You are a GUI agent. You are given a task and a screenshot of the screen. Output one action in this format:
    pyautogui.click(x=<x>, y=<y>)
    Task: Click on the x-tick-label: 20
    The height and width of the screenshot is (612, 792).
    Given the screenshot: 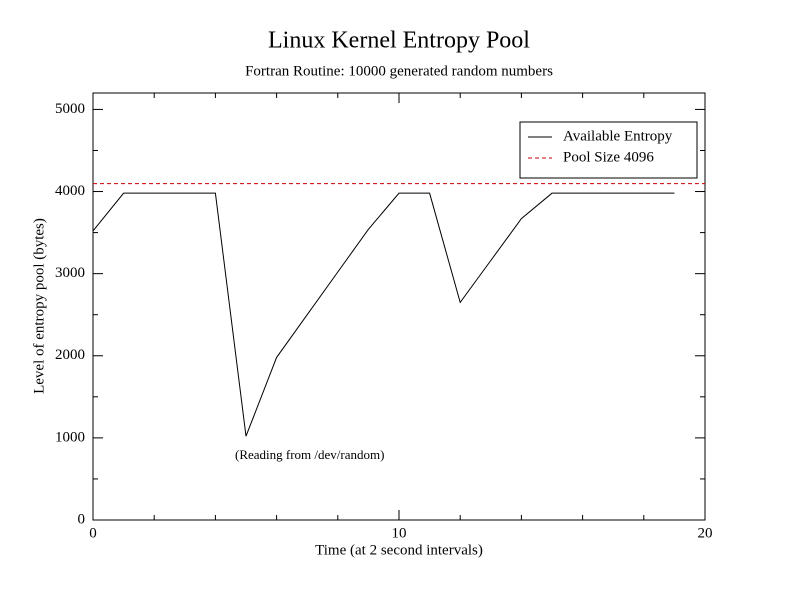 What is the action you would take?
    pyautogui.click(x=705, y=533)
    